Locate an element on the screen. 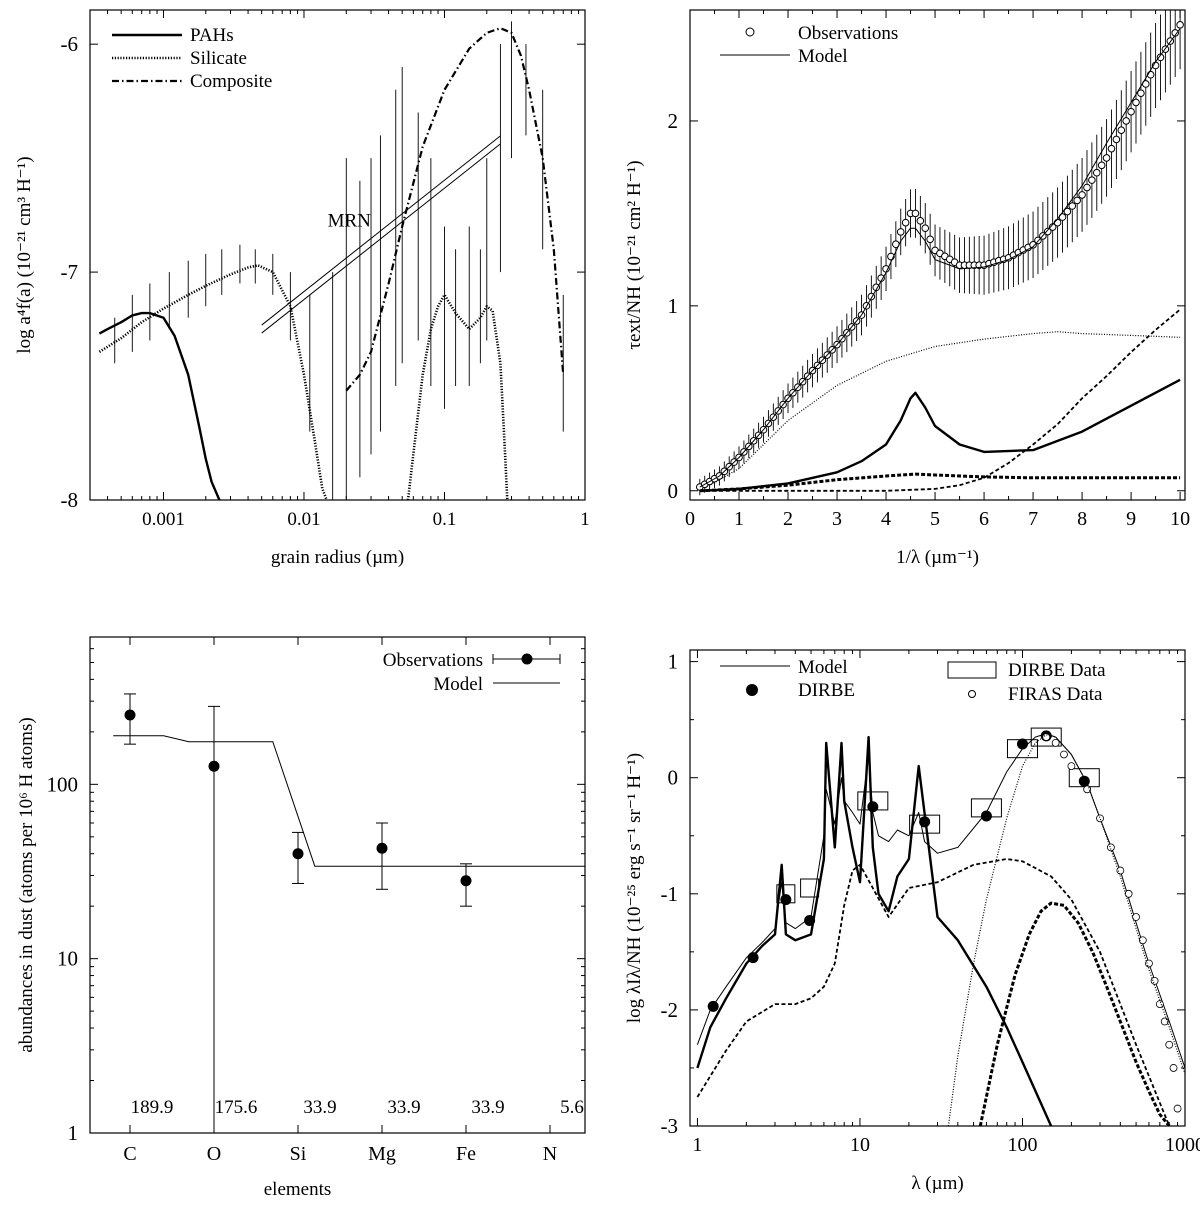  y-tick-label: -1 is located at coordinates (670, 894).